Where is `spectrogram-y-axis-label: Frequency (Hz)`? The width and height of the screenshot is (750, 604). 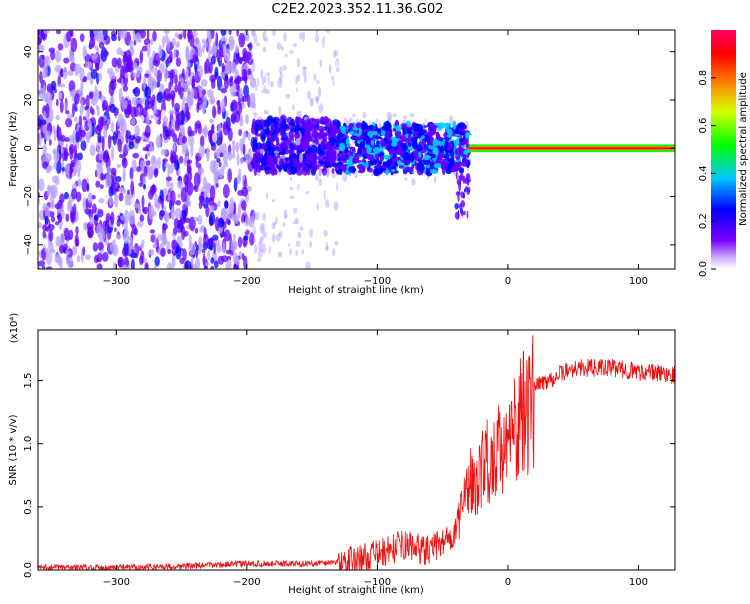
spectrogram-y-axis-label: Frequency (Hz) is located at coordinates (13, 149).